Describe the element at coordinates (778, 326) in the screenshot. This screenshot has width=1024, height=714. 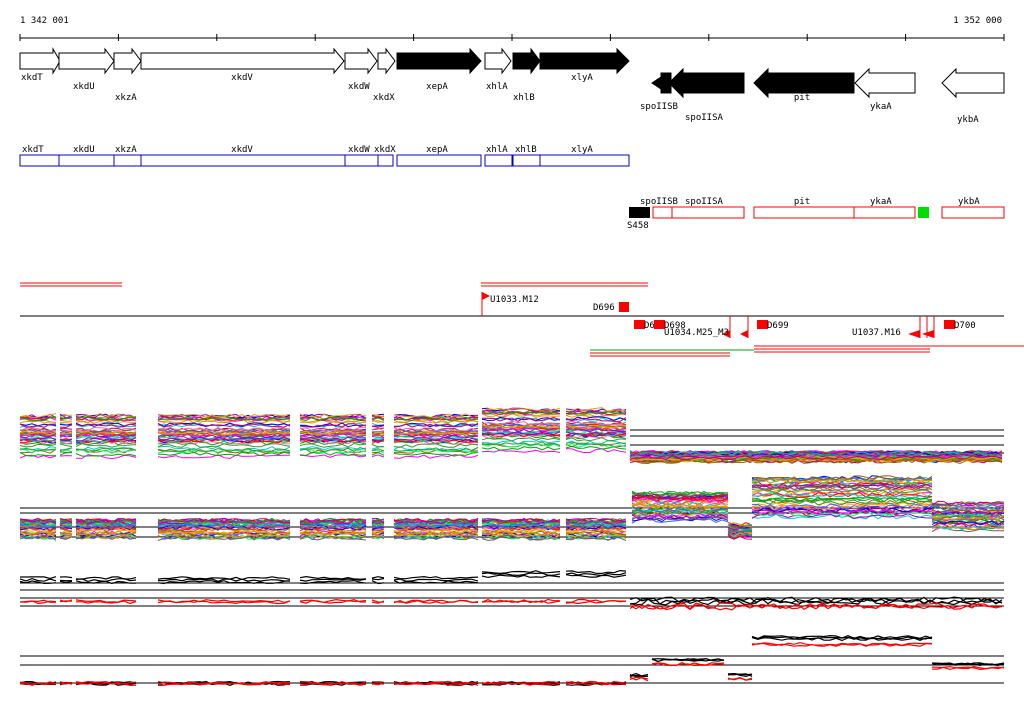
I see `probe-D699: D699` at that location.